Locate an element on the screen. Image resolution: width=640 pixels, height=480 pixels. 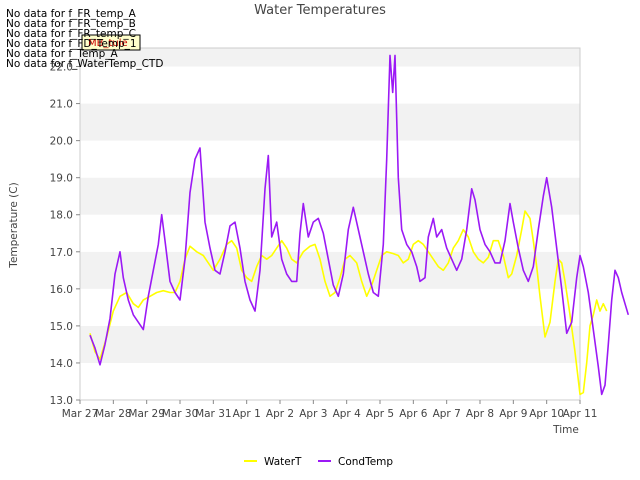
y-tick-label: 17.0 is located at coordinates (61, 253).